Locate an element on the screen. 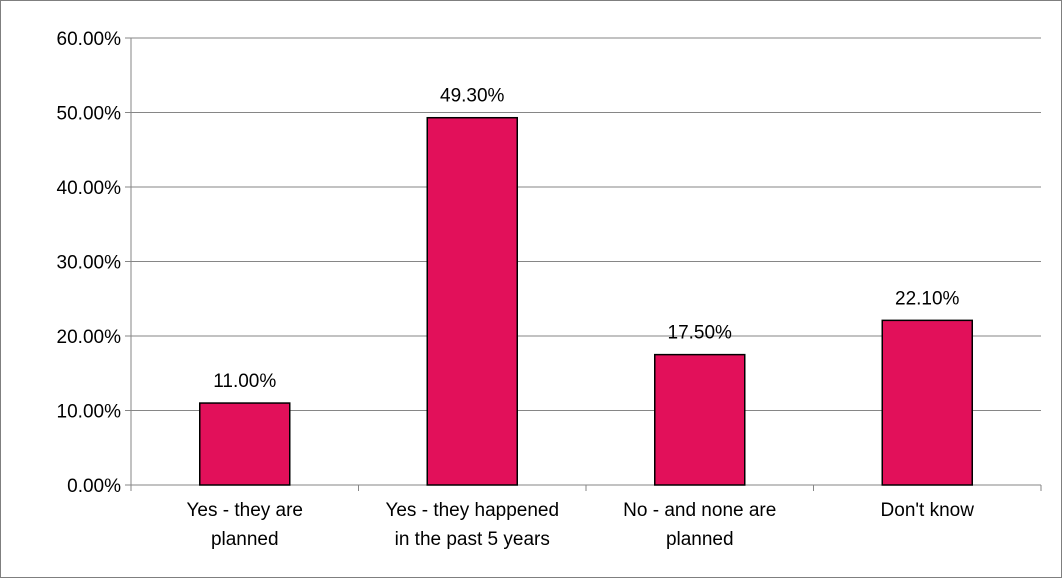  y-tick-label: 30.00% is located at coordinates (89, 263).